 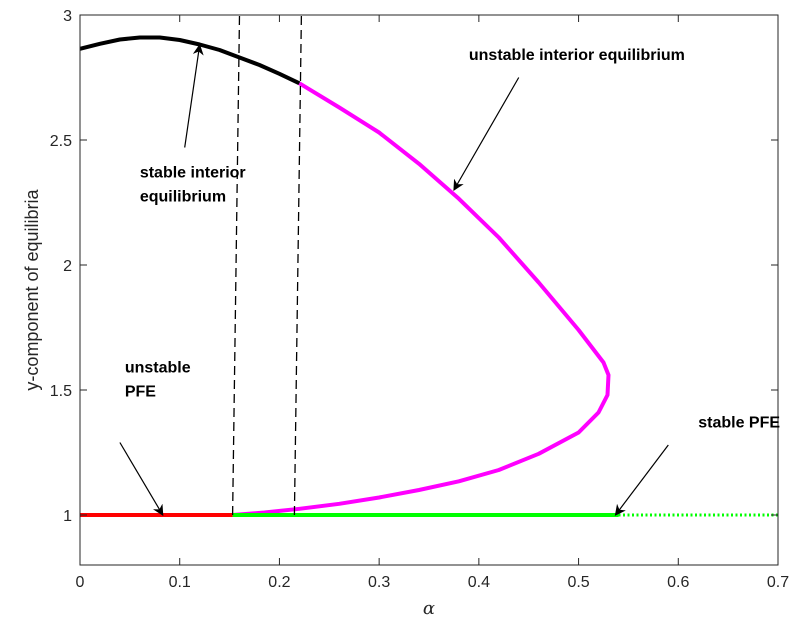 What do you see at coordinates (193, 185) in the screenshot?
I see `annotation-text-1: stable interior equilibrium` at bounding box center [193, 185].